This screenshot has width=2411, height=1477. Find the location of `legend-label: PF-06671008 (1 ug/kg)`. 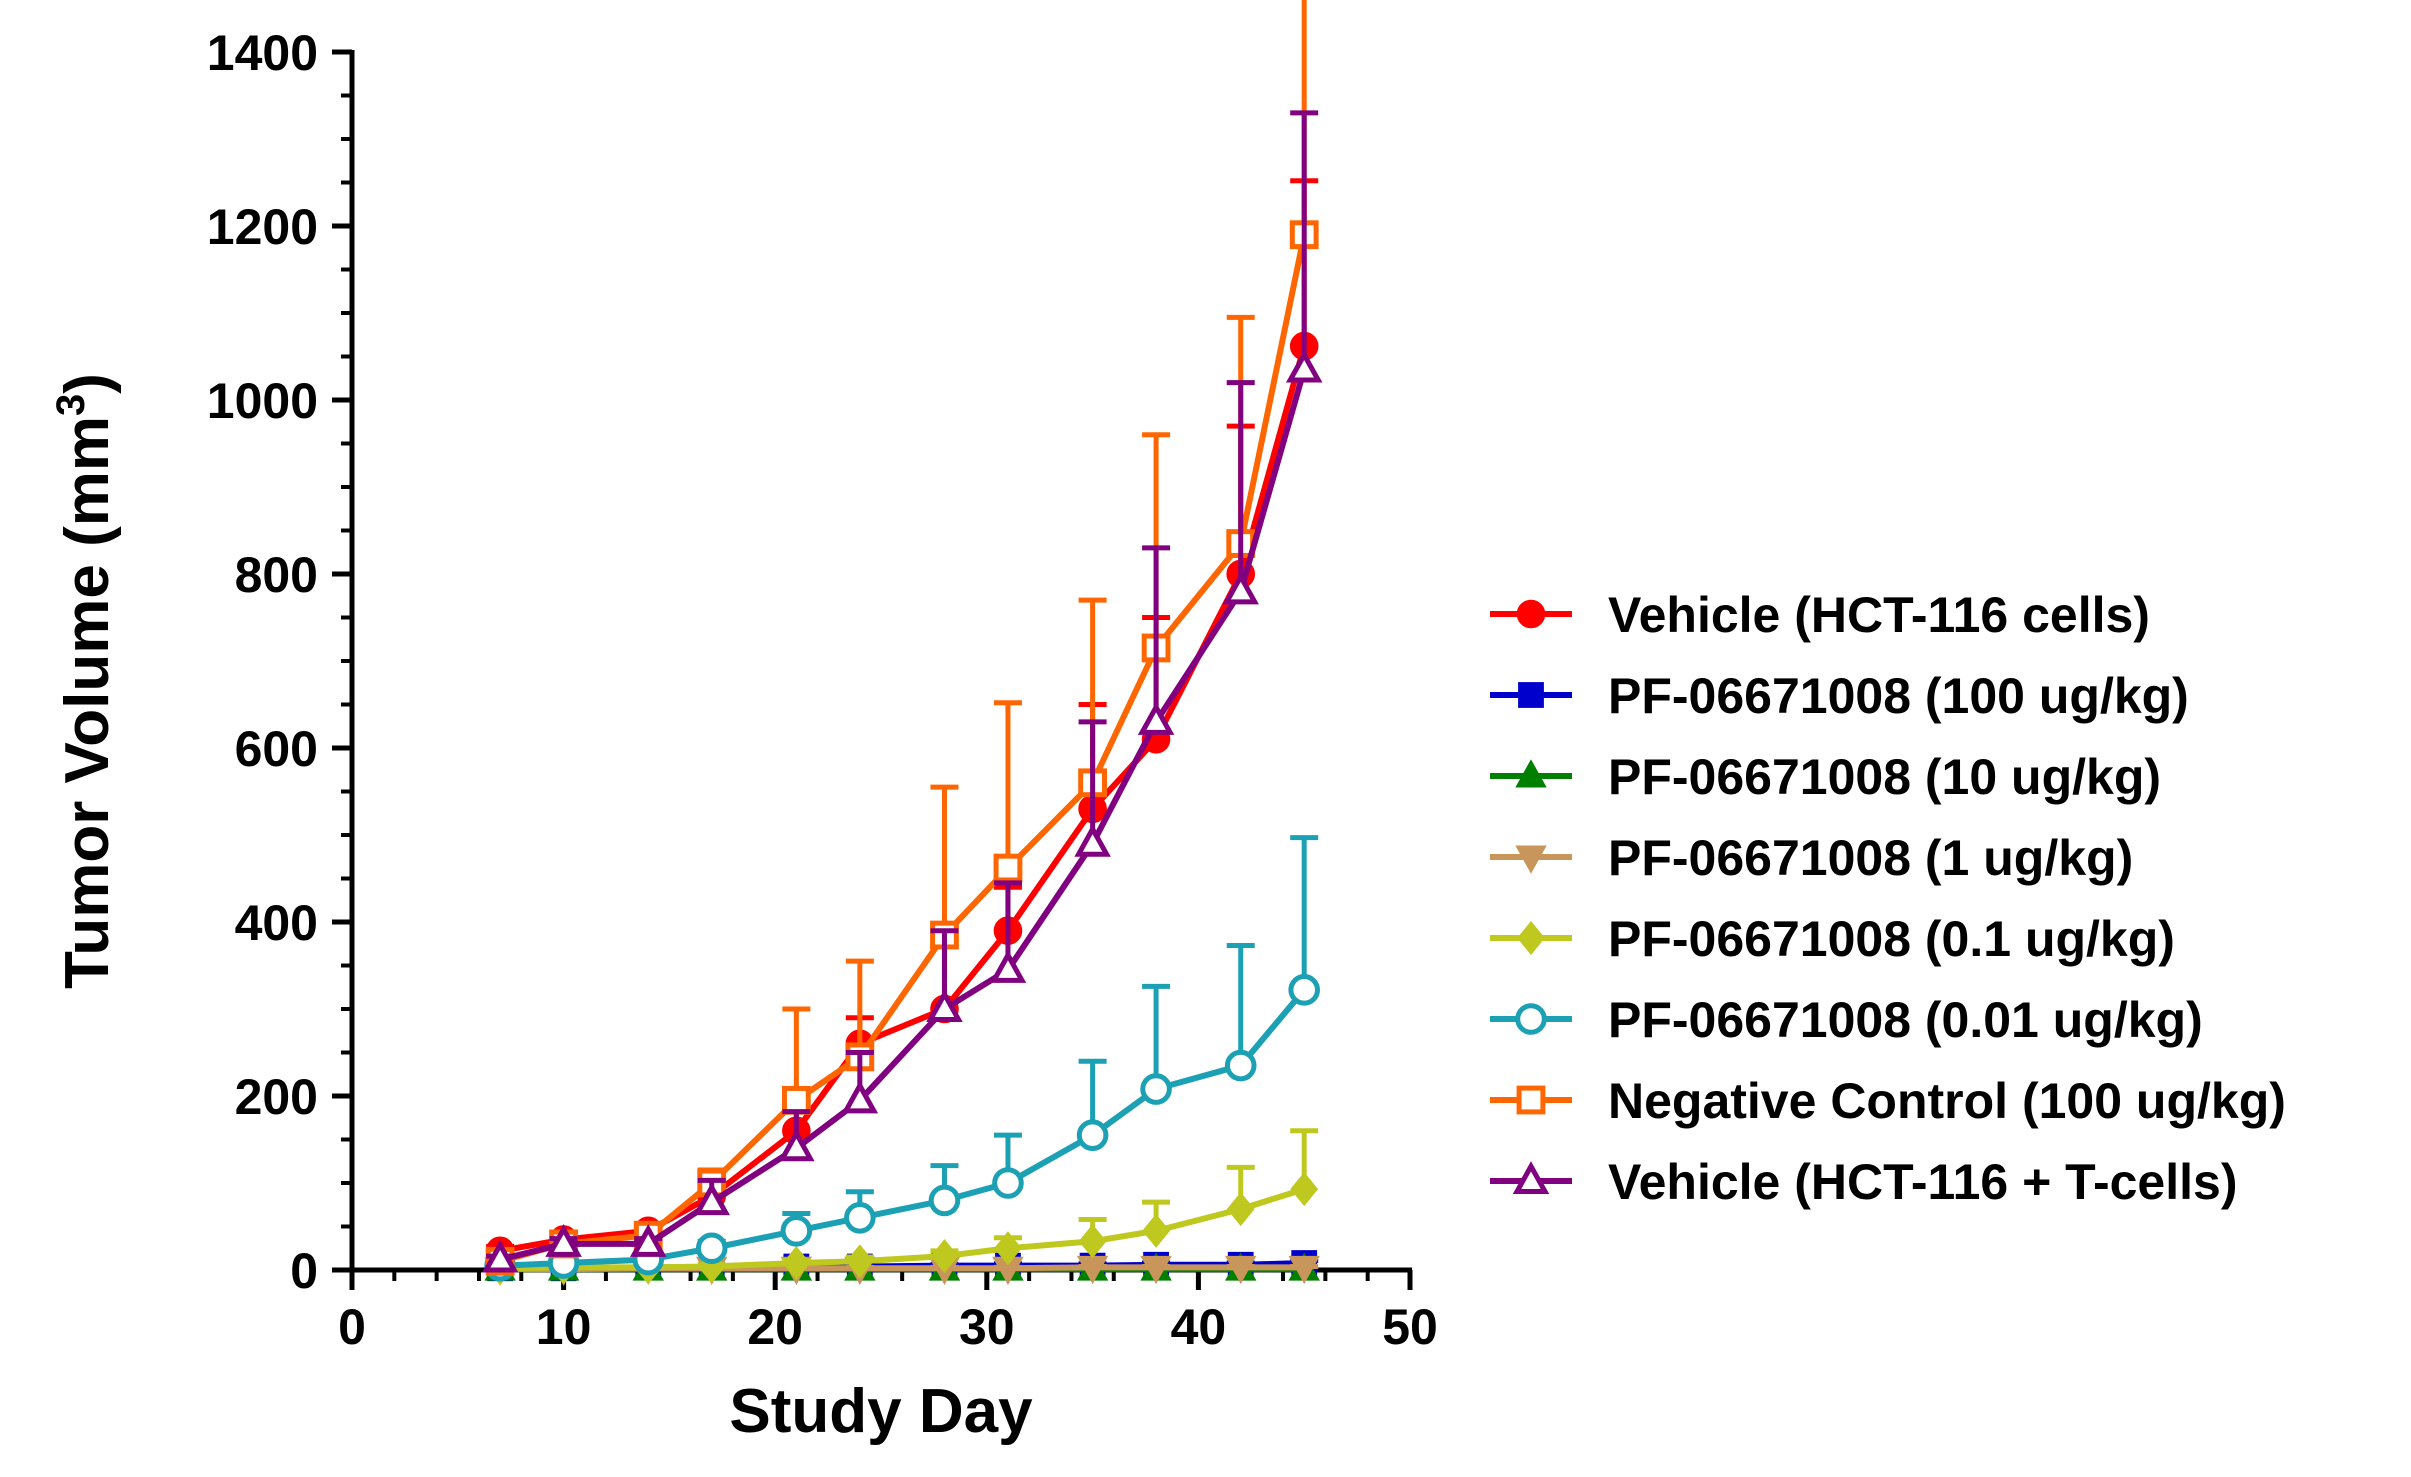

legend-label: PF-06671008 (1 ug/kg) is located at coordinates (1870, 858).